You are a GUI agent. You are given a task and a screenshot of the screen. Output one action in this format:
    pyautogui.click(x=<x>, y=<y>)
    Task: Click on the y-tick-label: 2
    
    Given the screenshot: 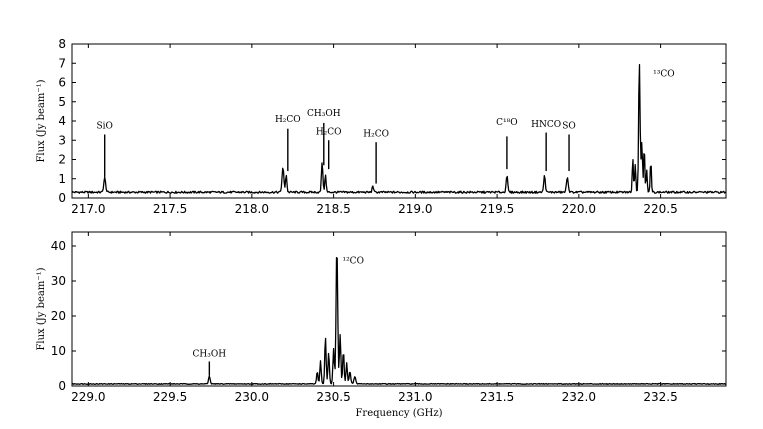 What is the action you would take?
    pyautogui.click(x=62, y=160)
    